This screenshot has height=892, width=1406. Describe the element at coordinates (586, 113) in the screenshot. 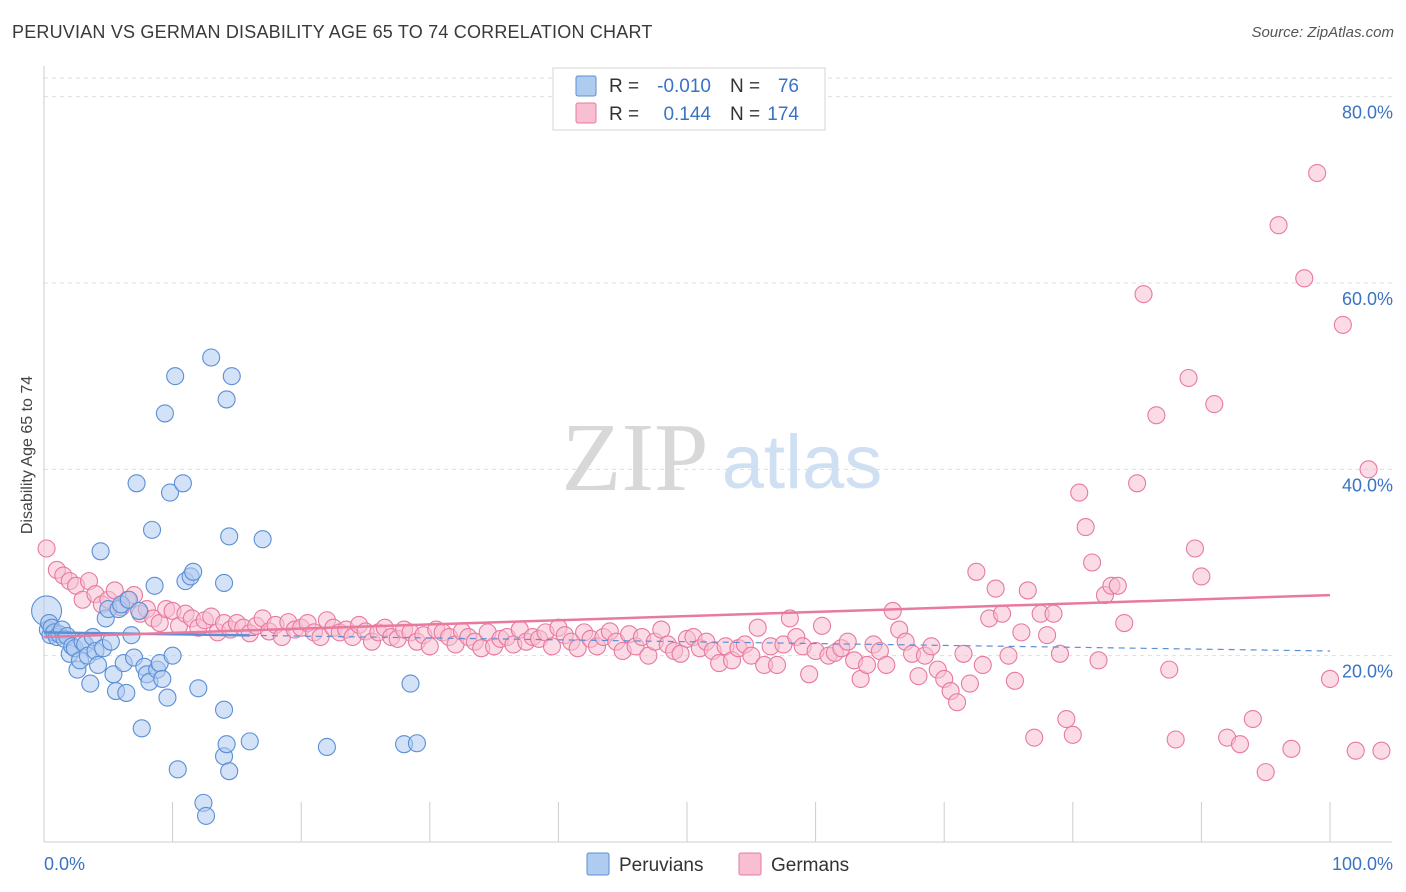

I see `legend-swatch-germans` at that location.